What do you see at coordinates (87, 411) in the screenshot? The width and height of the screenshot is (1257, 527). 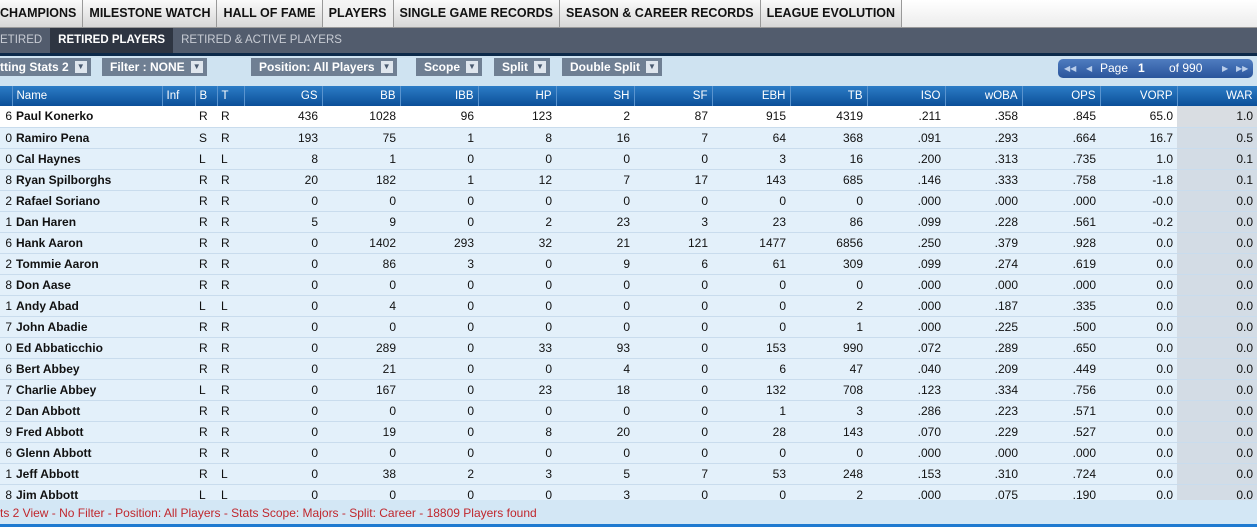 I see `player-name: Dan Abbott` at bounding box center [87, 411].